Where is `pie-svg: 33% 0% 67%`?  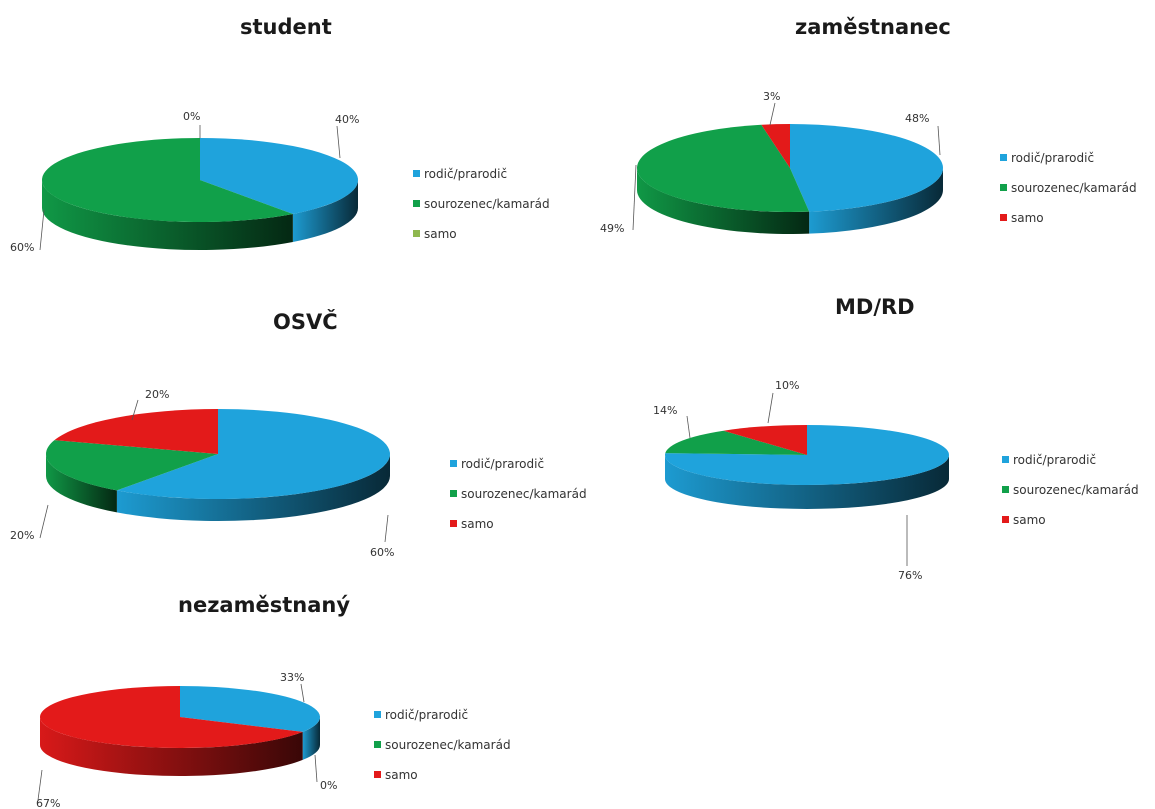
pie-svg: 33% 0% 67% is located at coordinates (186, 740).